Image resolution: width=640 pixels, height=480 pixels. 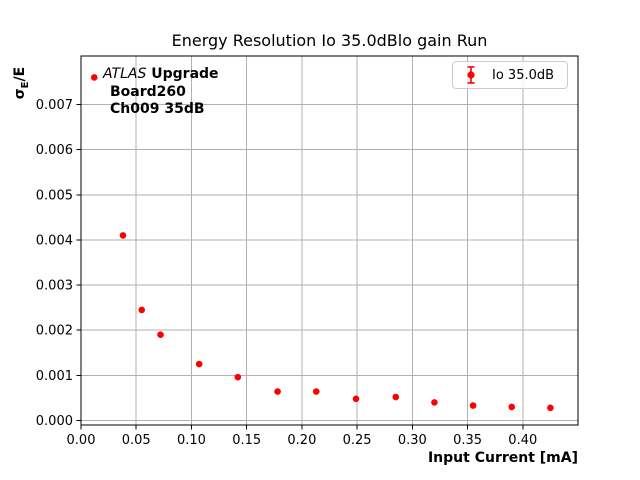 I want to click on x-tick-label: 0.10, so click(x=191, y=440).